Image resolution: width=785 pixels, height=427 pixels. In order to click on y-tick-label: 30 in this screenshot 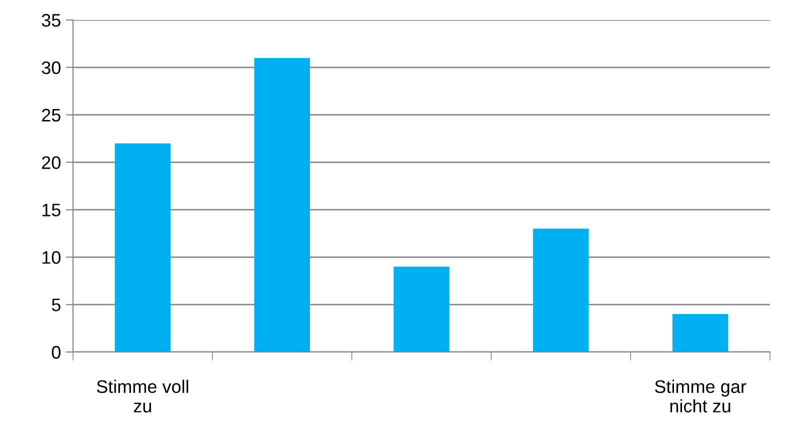, I will do `click(51, 67)`.